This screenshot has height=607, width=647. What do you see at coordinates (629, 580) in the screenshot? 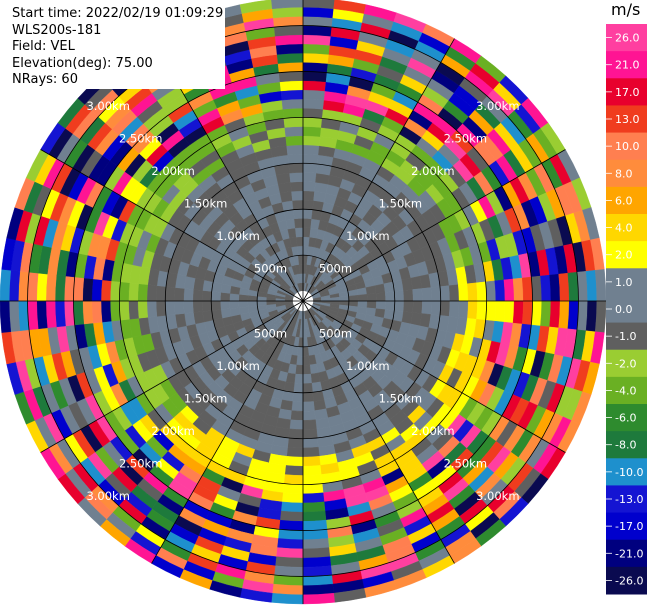
I see `colorbar-tick-label: -26.0` at bounding box center [629, 580].